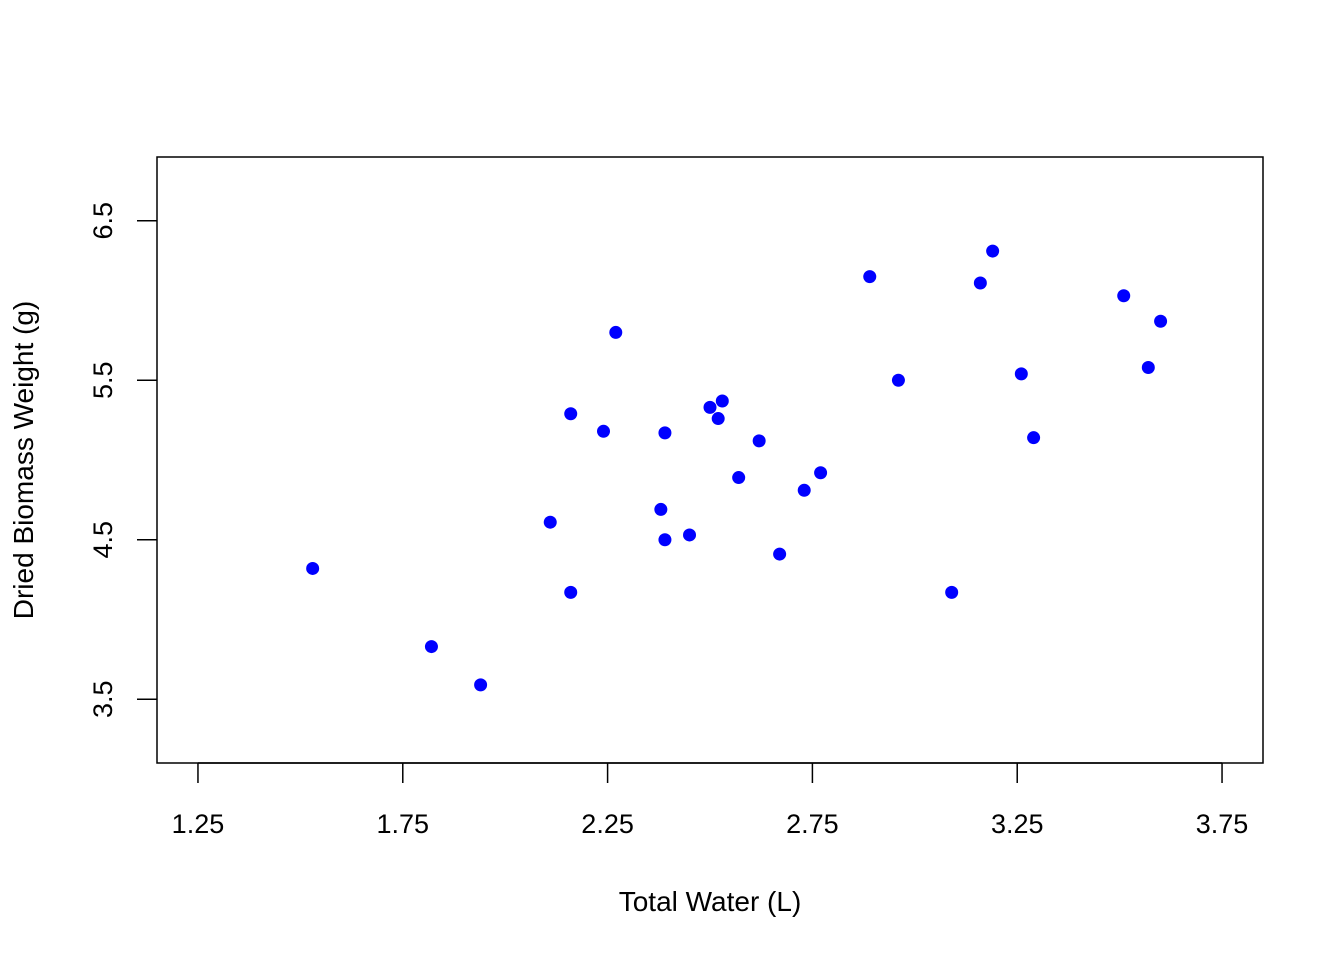 This screenshot has height=960, width=1344. What do you see at coordinates (710, 901) in the screenshot?
I see `x-axis-title: Total Water (L)` at bounding box center [710, 901].